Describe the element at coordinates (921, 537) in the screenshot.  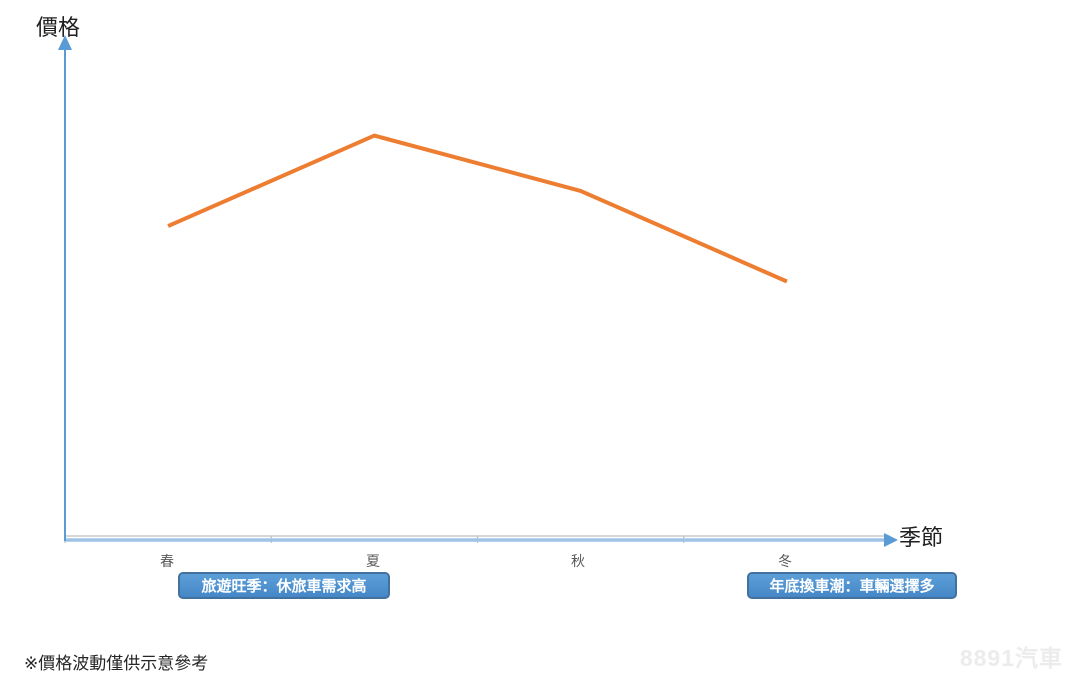
I see `x-axis-title: 季節` at that location.